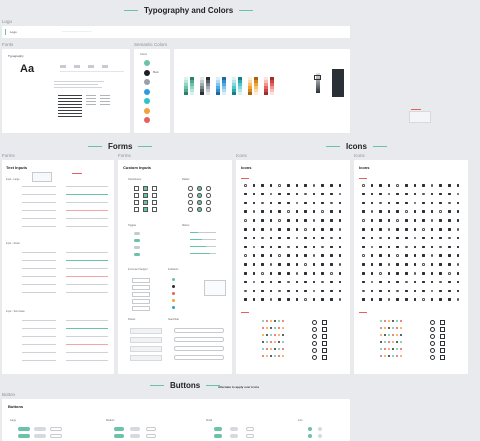  What do you see at coordinates (137, 240) in the screenshot?
I see `toggle` at bounding box center [137, 240].